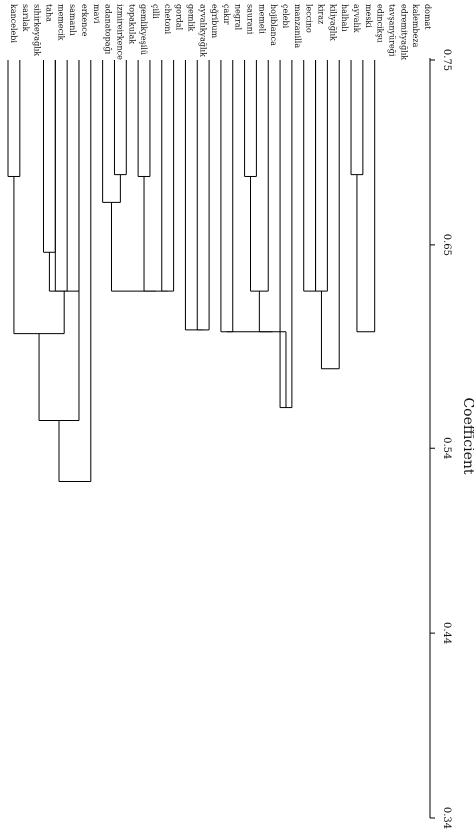 The width and height of the screenshot is (474, 829). What do you see at coordinates (167, 19) in the screenshot?
I see `leaf-label: chetoni` at bounding box center [167, 19].